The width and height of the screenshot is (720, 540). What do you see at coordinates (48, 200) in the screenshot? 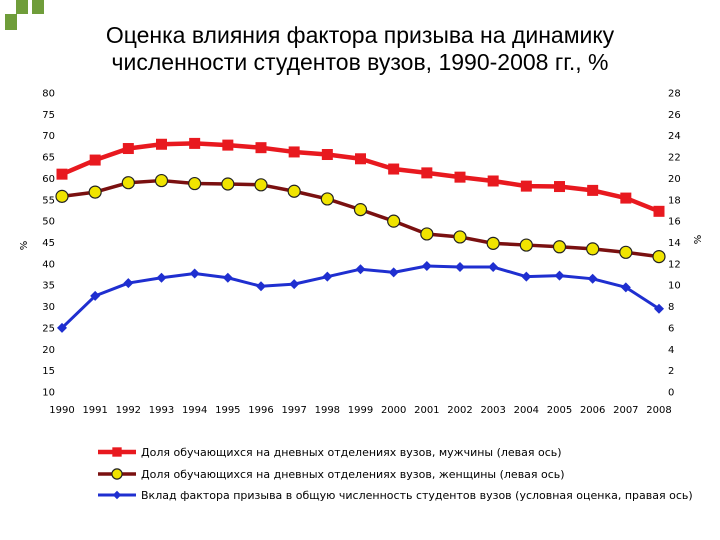
I see `left-axis-tick-label: 55` at bounding box center [48, 200].